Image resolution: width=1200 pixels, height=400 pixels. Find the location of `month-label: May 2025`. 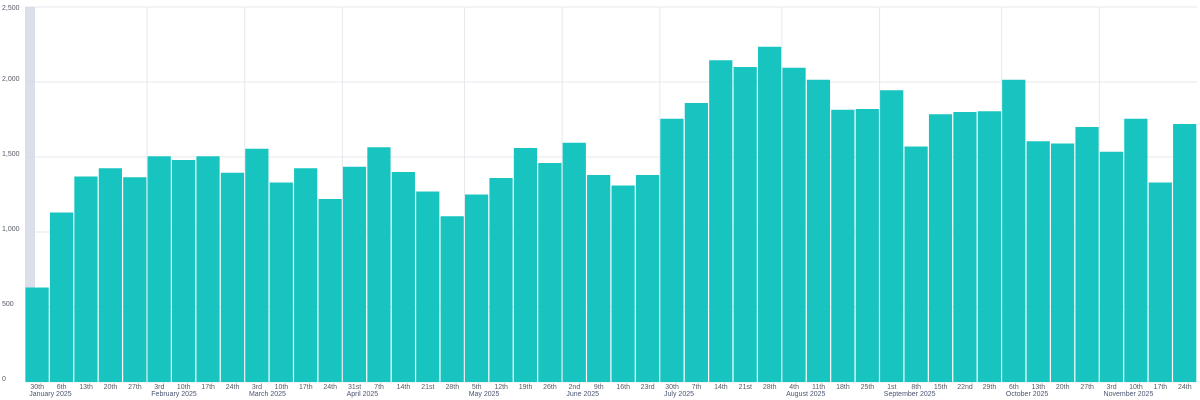

month-label: May 2025 is located at coordinates (484, 394).